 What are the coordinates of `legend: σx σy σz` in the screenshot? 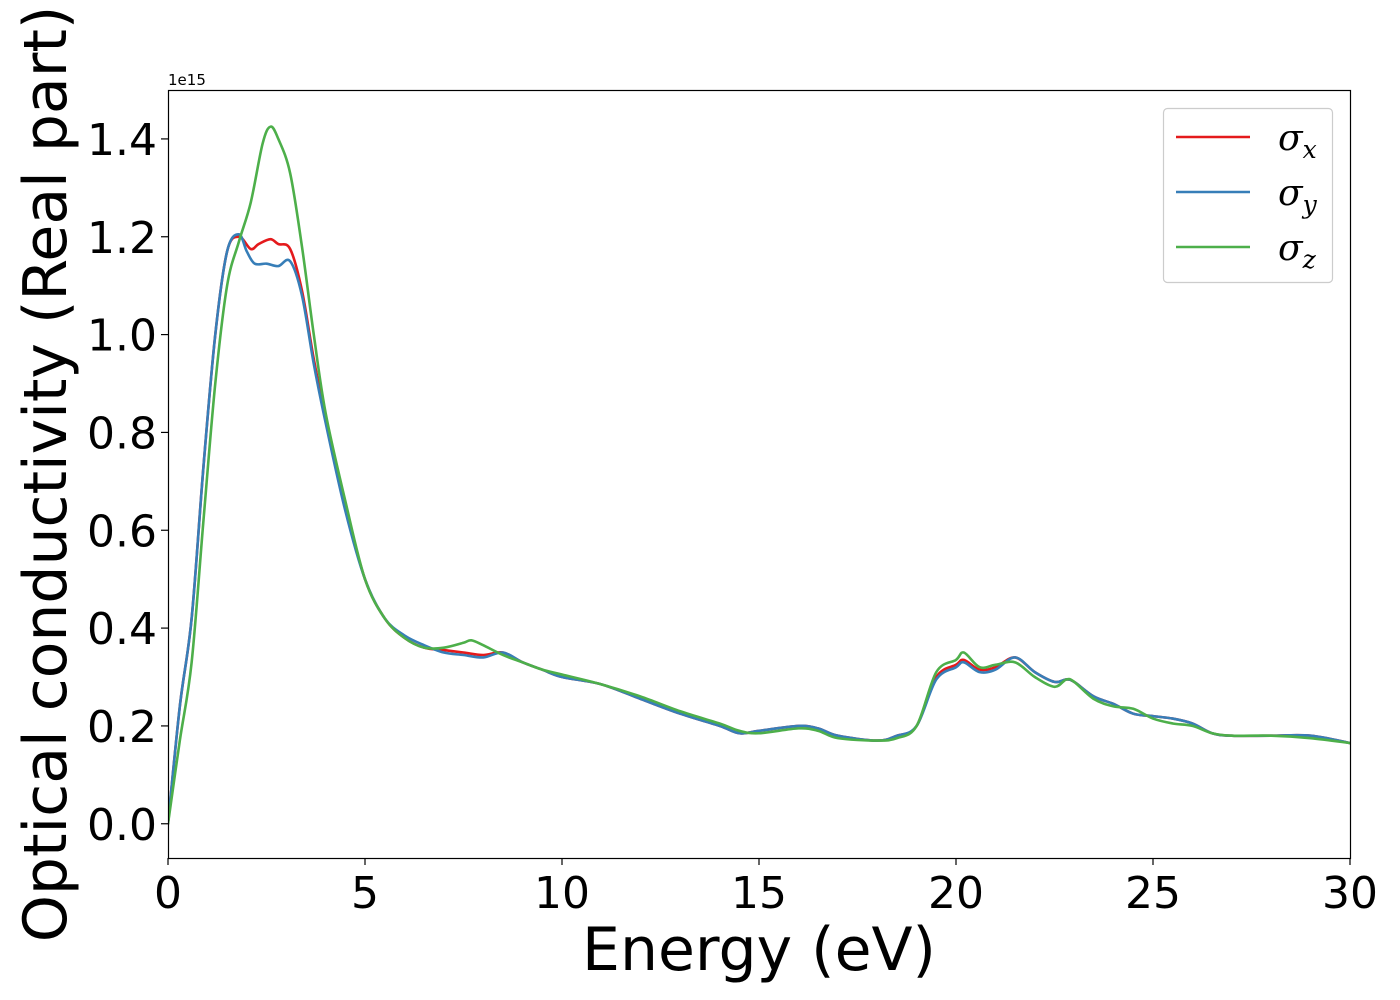 It's located at (1248, 195).